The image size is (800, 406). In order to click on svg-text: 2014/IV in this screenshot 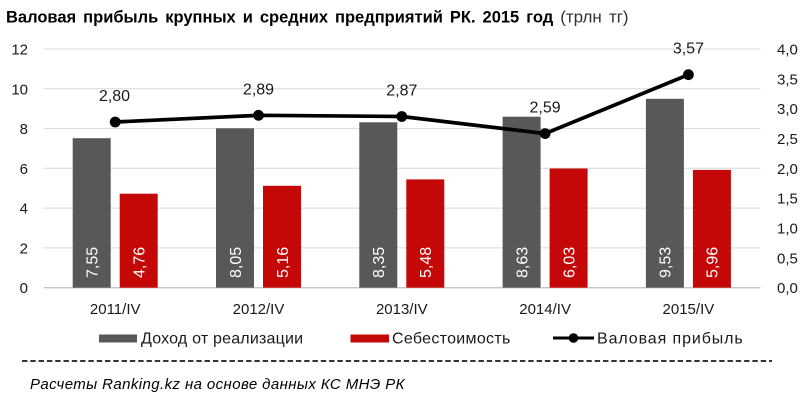, I will do `click(545, 309)`.